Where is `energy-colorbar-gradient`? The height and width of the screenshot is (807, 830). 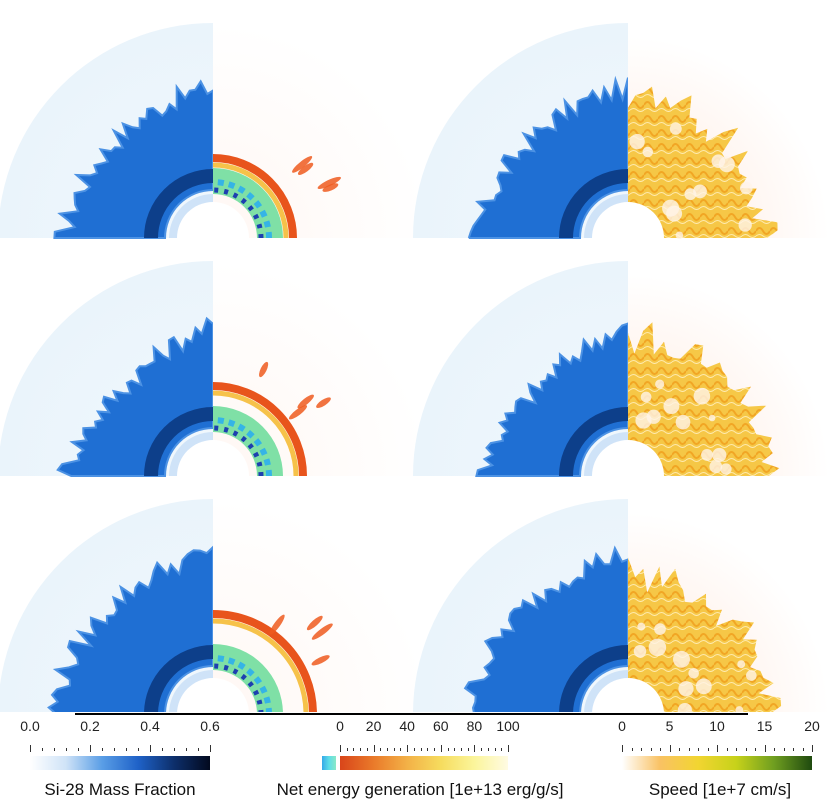
energy-colorbar-gradient is located at coordinates (424, 763).